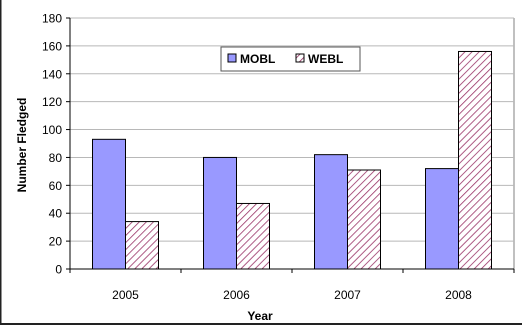 The height and width of the screenshot is (325, 522). I want to click on x-tick-label: 2005, so click(125, 295).